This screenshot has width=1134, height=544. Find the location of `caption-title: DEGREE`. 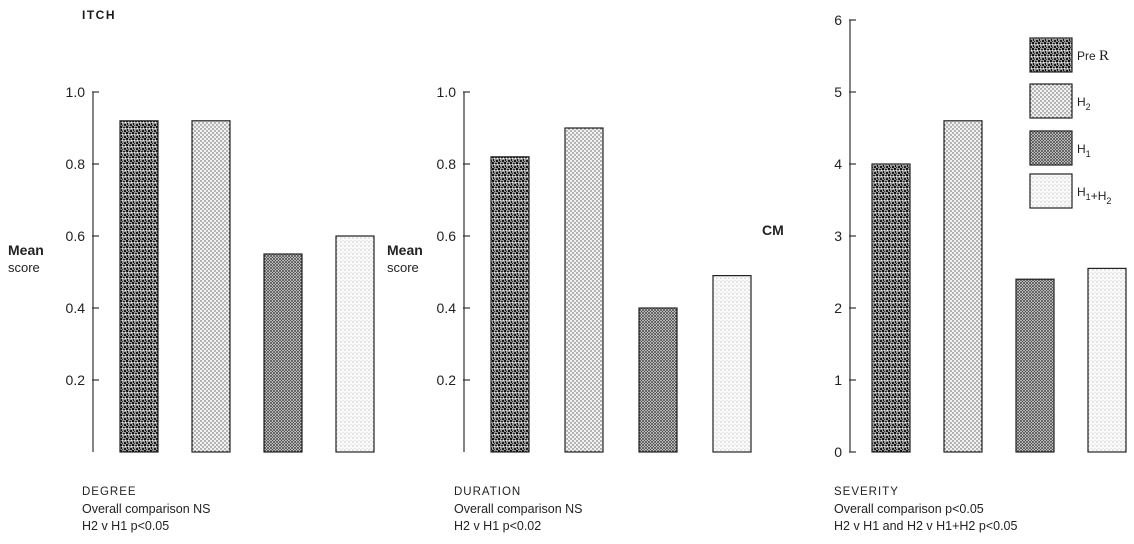

caption-title: DEGREE is located at coordinates (109, 492).